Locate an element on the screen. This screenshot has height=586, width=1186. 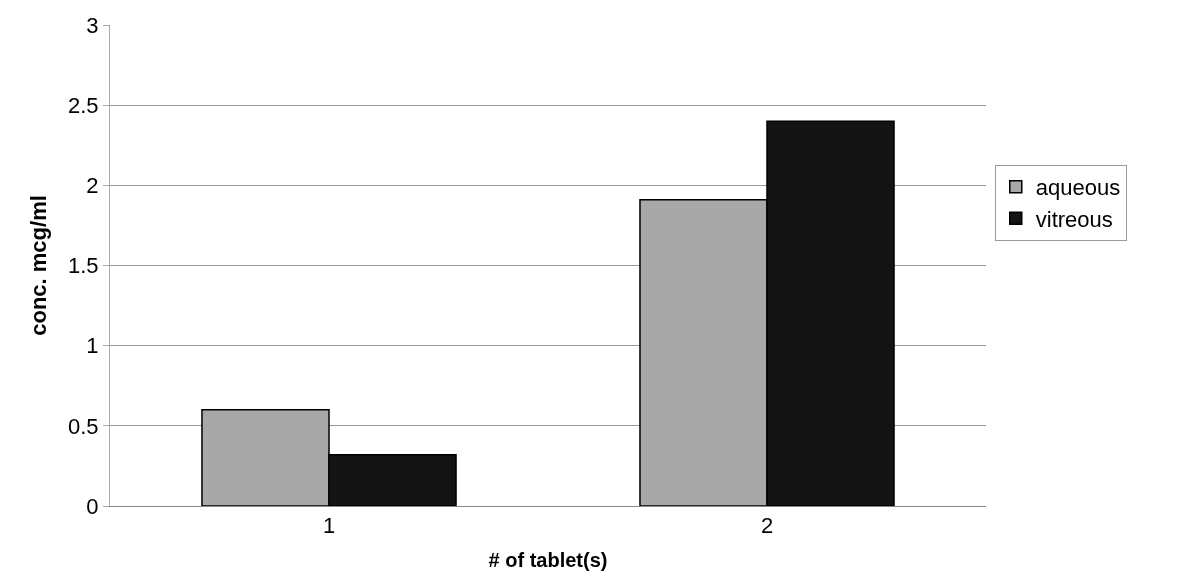
y-tick-label: 2.5 is located at coordinates (83, 105).